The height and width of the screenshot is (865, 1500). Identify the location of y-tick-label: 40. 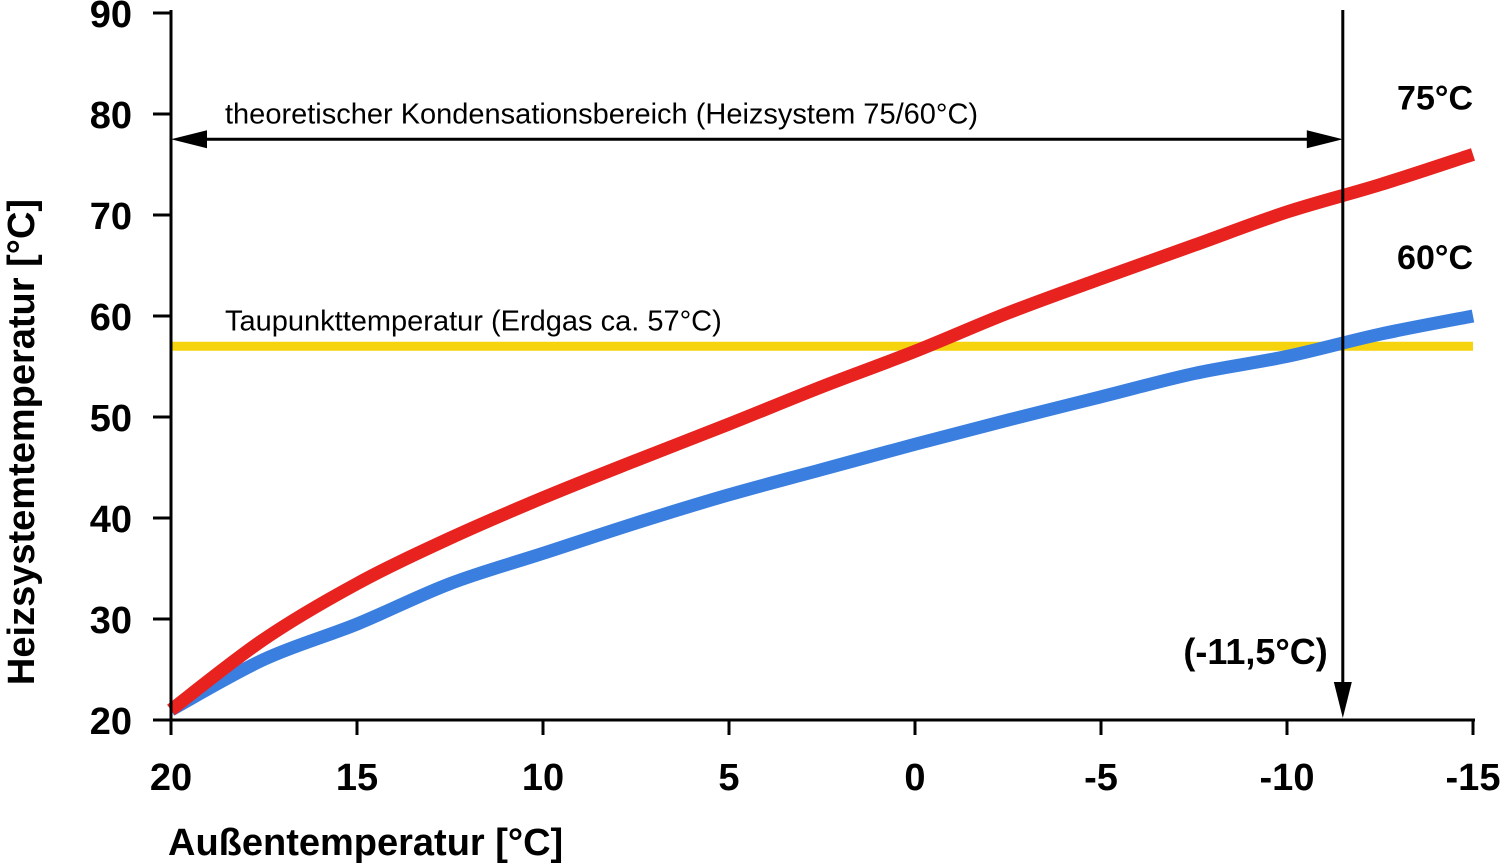
(111, 520).